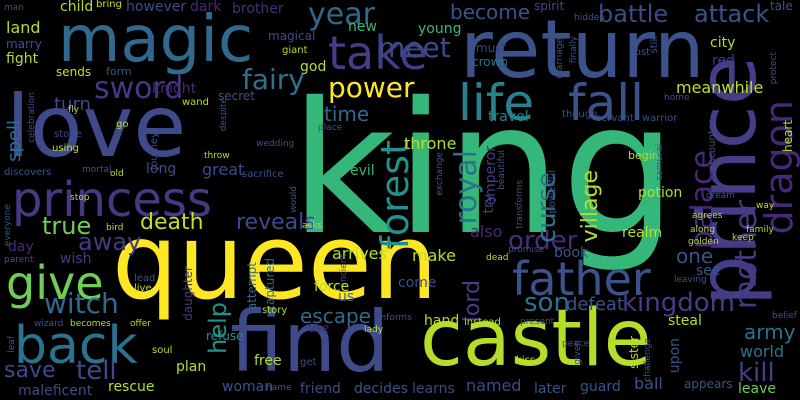 This screenshot has height=400, width=800. I want to click on word-mother: mother, so click(746, 255).